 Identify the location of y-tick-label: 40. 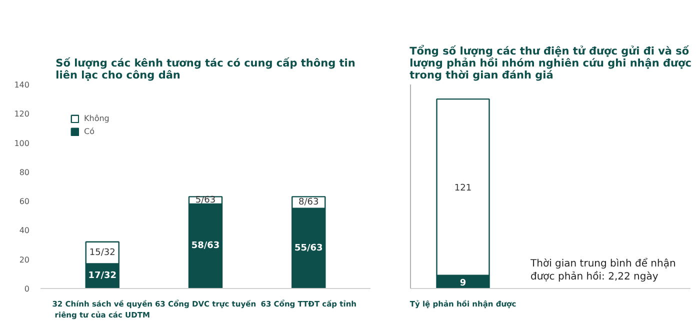
(24, 231).